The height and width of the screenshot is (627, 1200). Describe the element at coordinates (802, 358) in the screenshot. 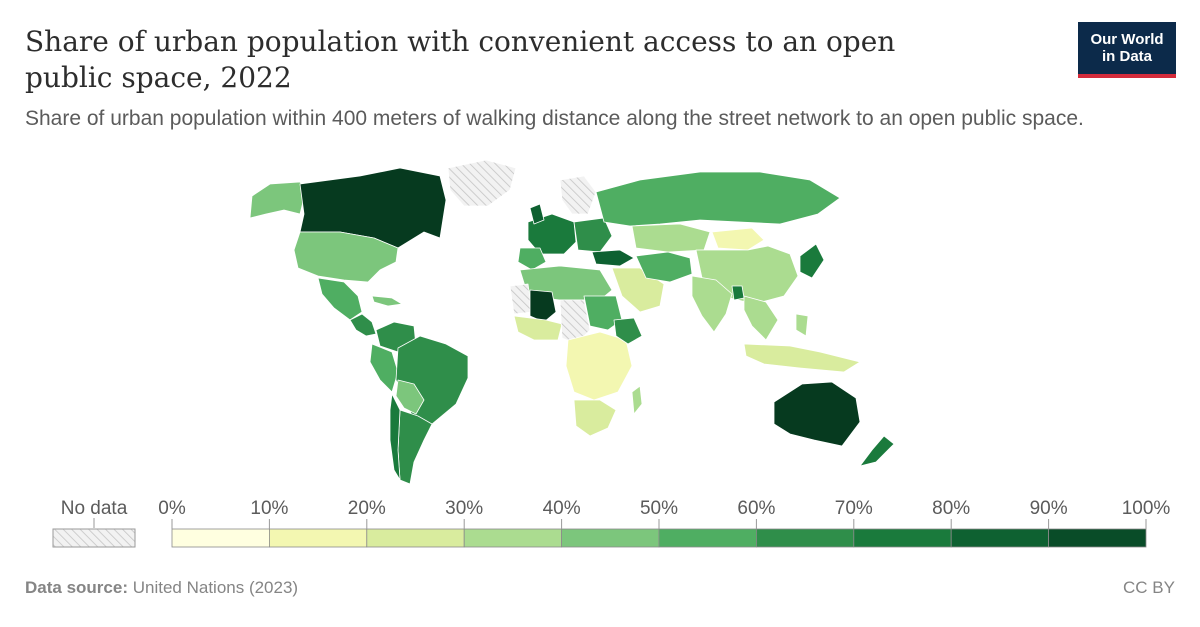

I see `region-indonesia` at that location.